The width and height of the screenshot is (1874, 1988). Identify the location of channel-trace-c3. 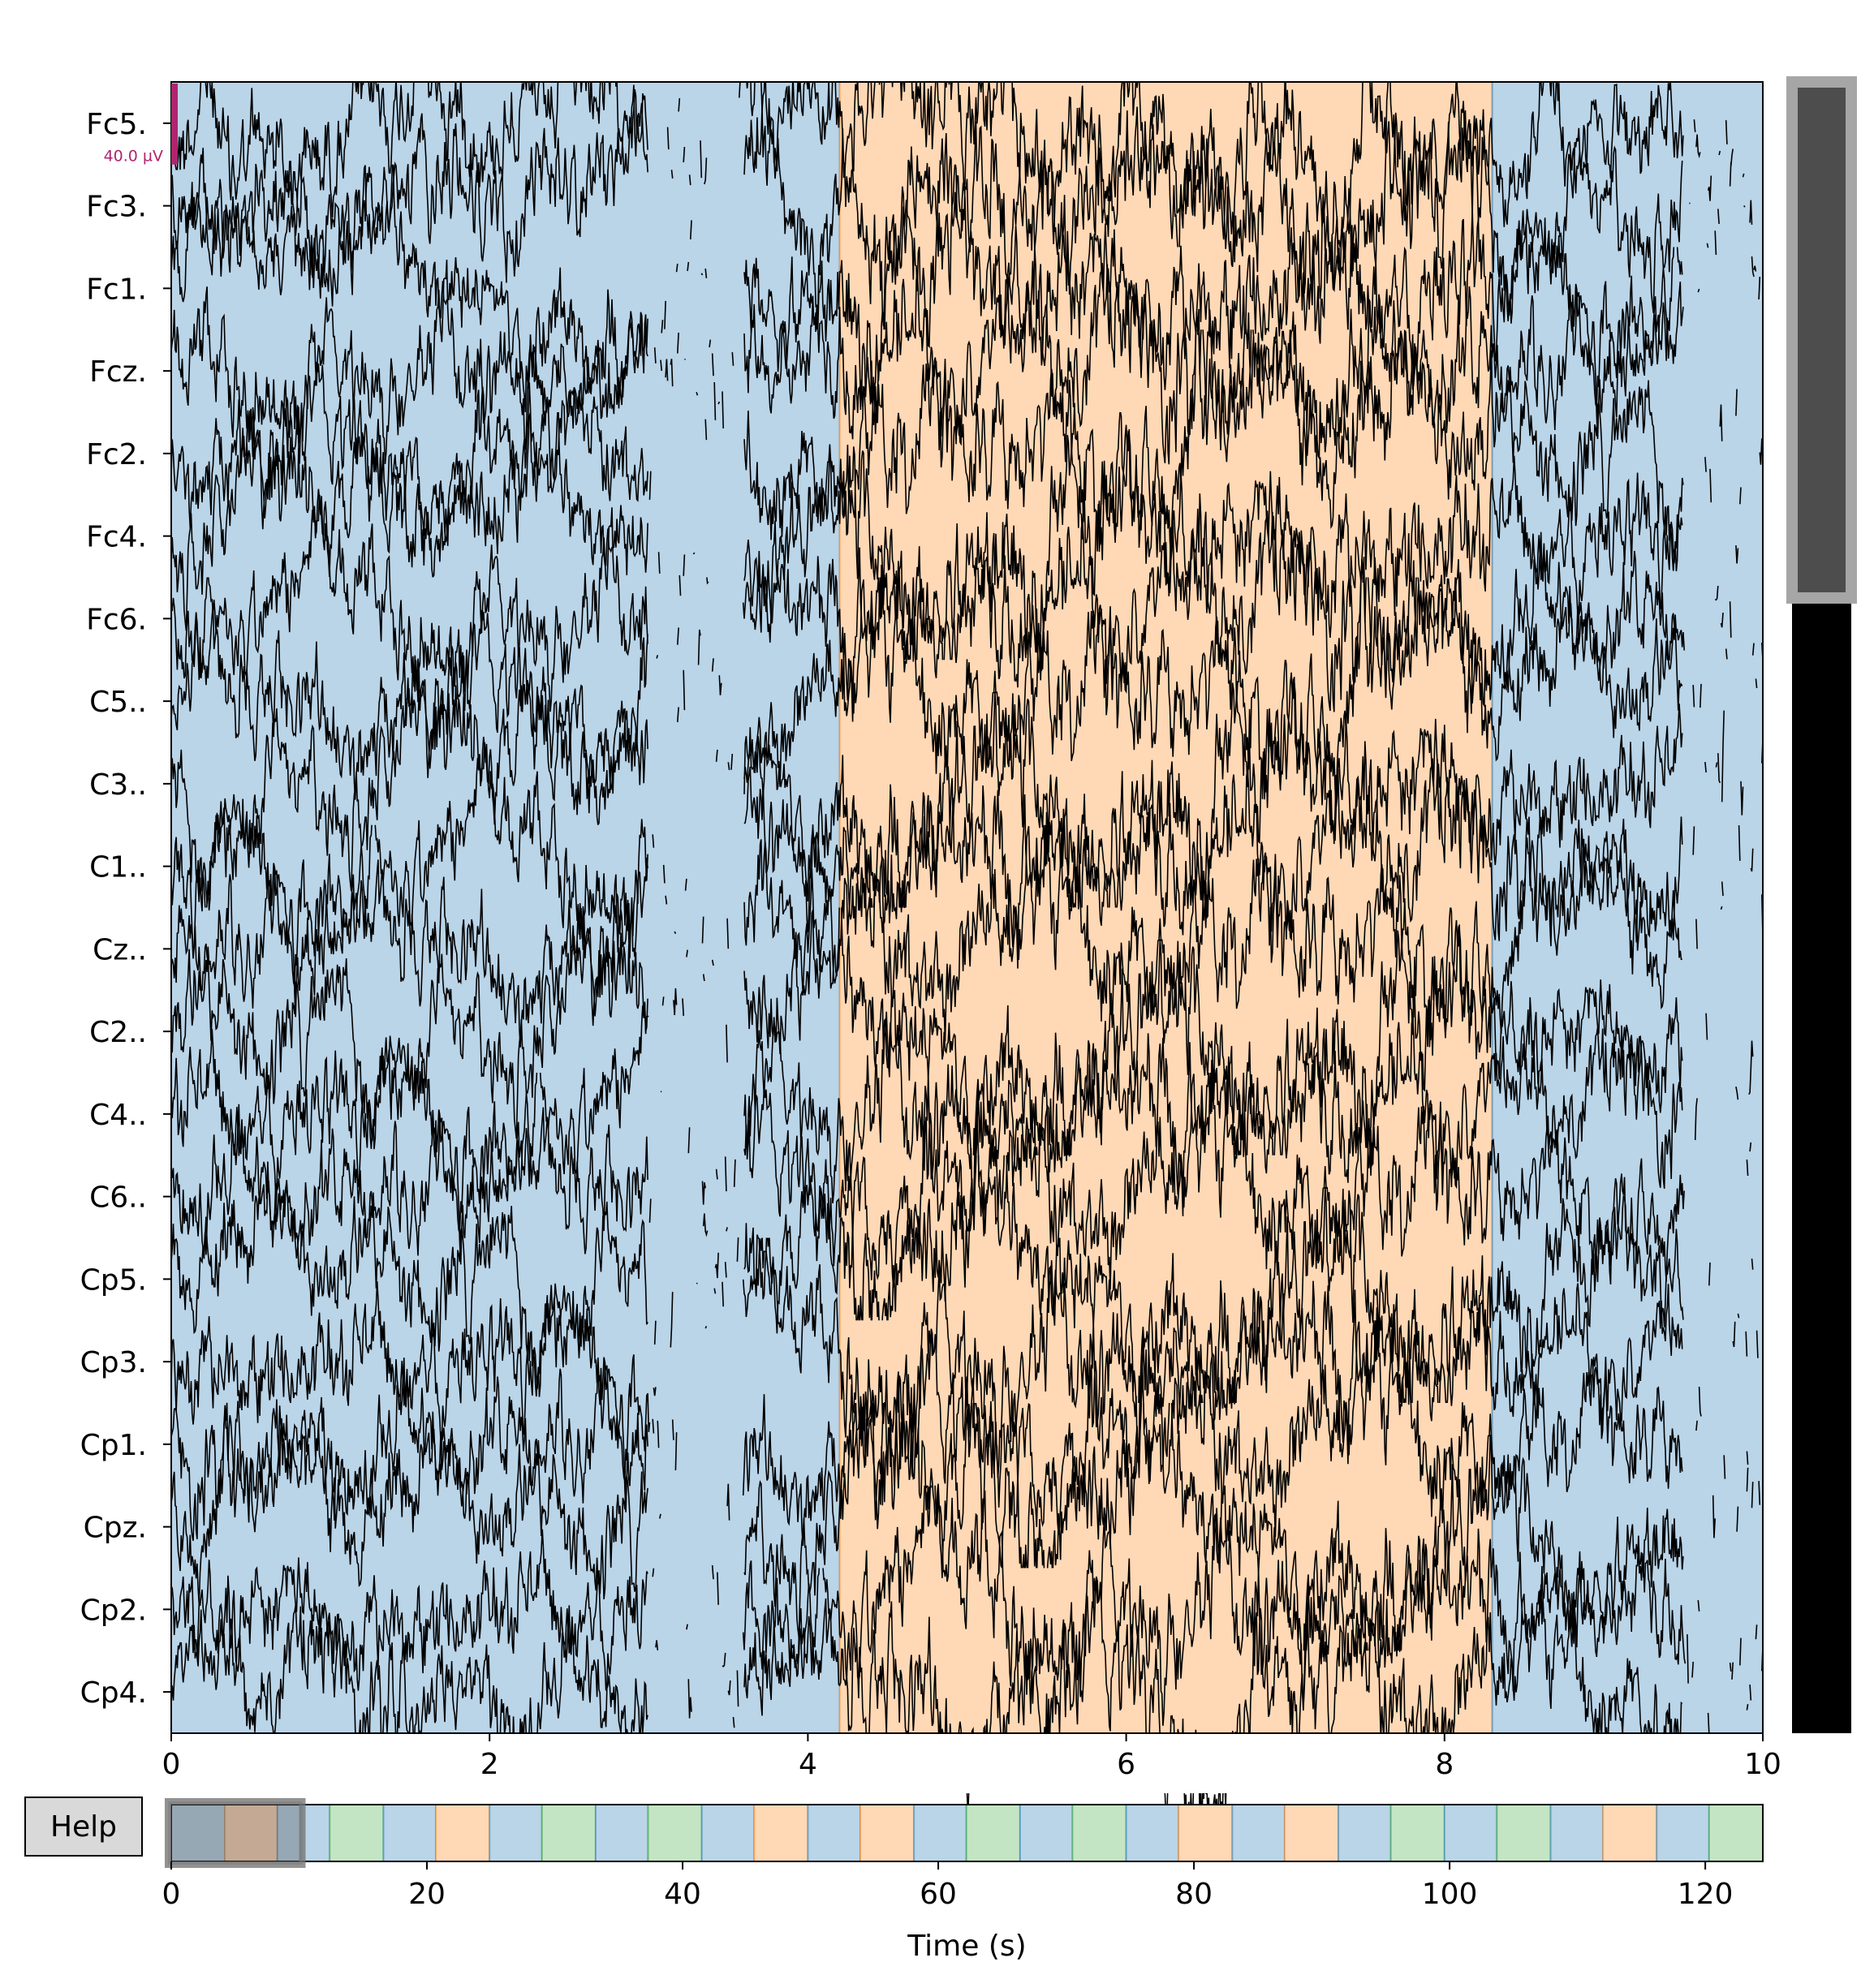
(967, 784).